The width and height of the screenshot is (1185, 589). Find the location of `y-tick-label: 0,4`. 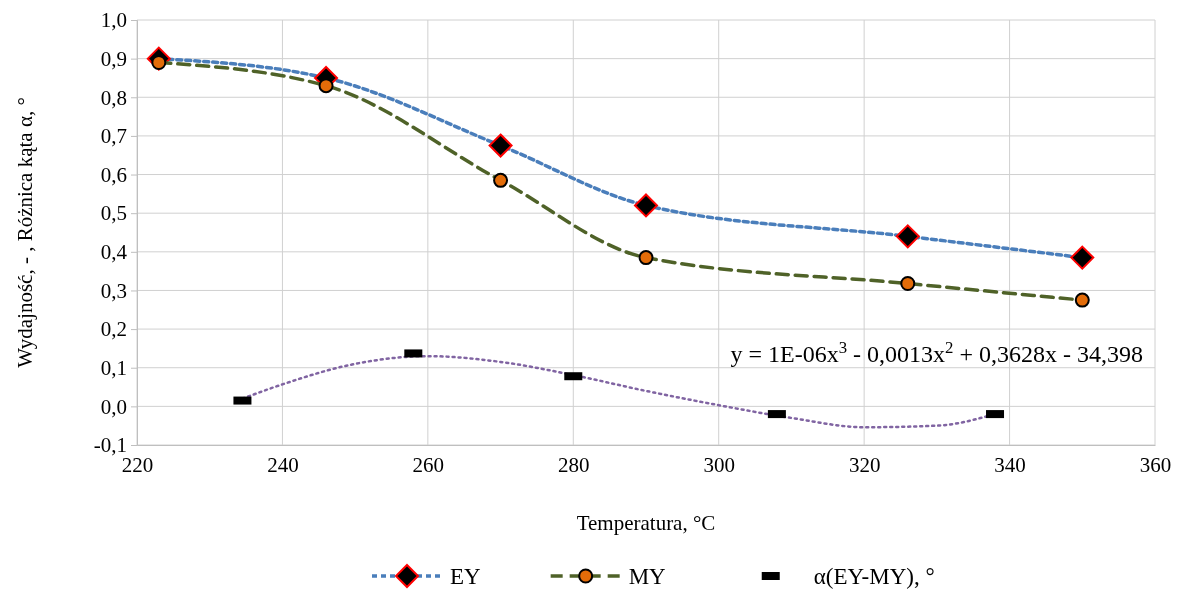

y-tick-label: 0,4 is located at coordinates (114, 252).